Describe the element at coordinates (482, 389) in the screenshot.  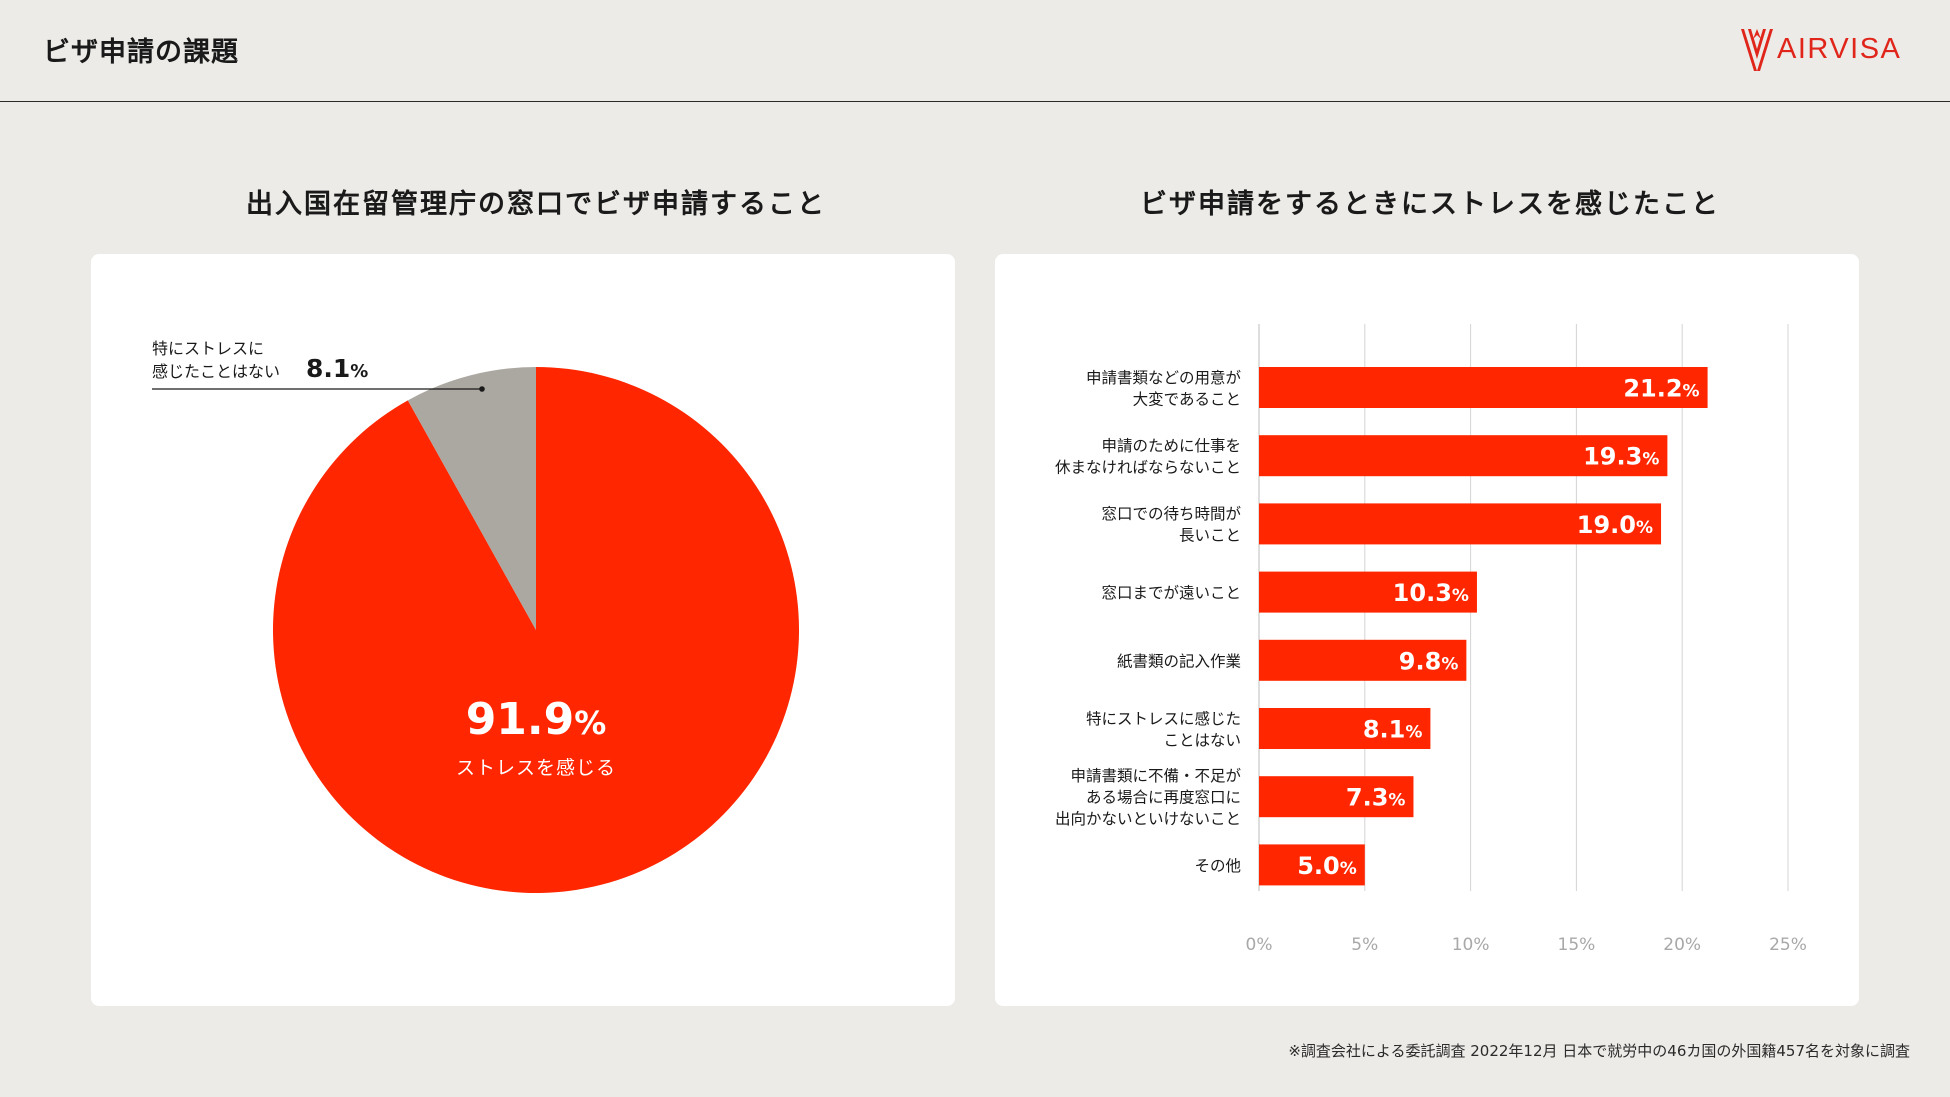
I see `pie-callout-dot` at that location.